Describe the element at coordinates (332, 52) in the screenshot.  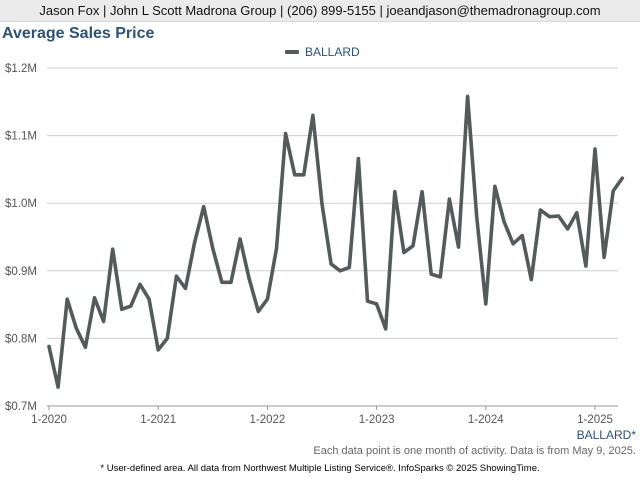
I see `legend-label: BALLARD` at that location.